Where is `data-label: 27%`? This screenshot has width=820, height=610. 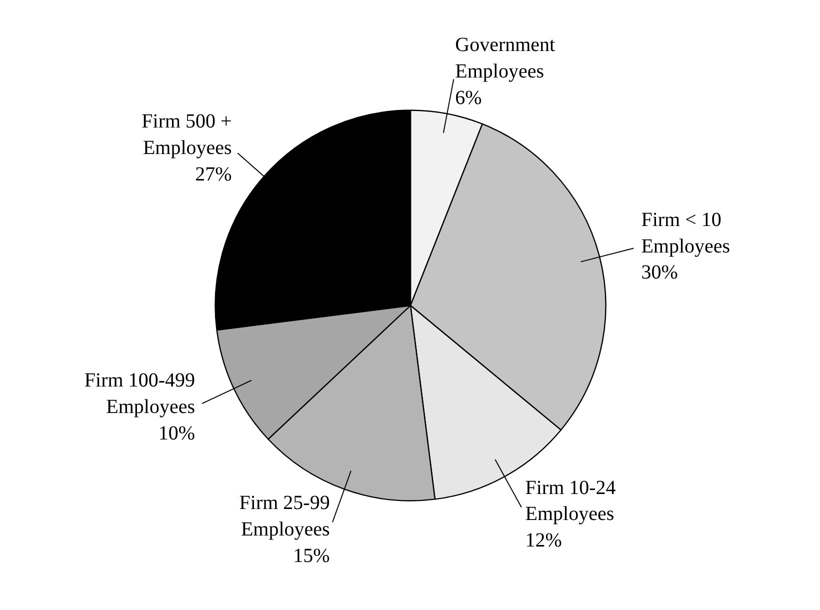
data-label: 27% is located at coordinates (213, 174).